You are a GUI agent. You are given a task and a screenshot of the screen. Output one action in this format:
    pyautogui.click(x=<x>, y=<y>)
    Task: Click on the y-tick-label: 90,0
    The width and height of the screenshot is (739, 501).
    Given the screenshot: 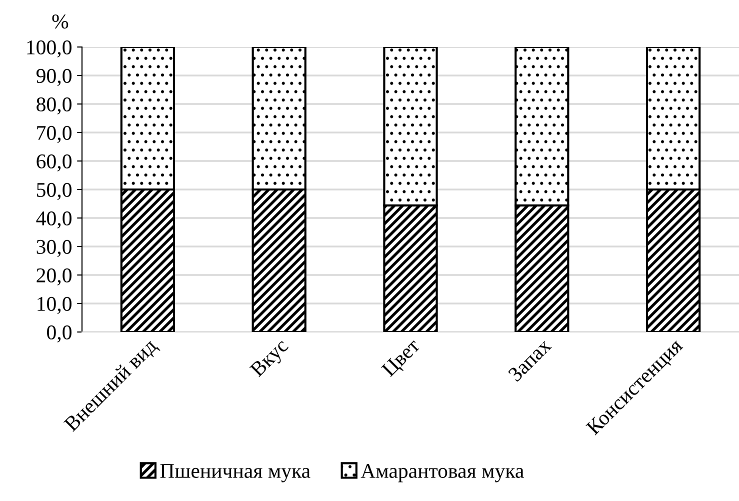 What is the action you would take?
    pyautogui.click(x=54, y=77)
    